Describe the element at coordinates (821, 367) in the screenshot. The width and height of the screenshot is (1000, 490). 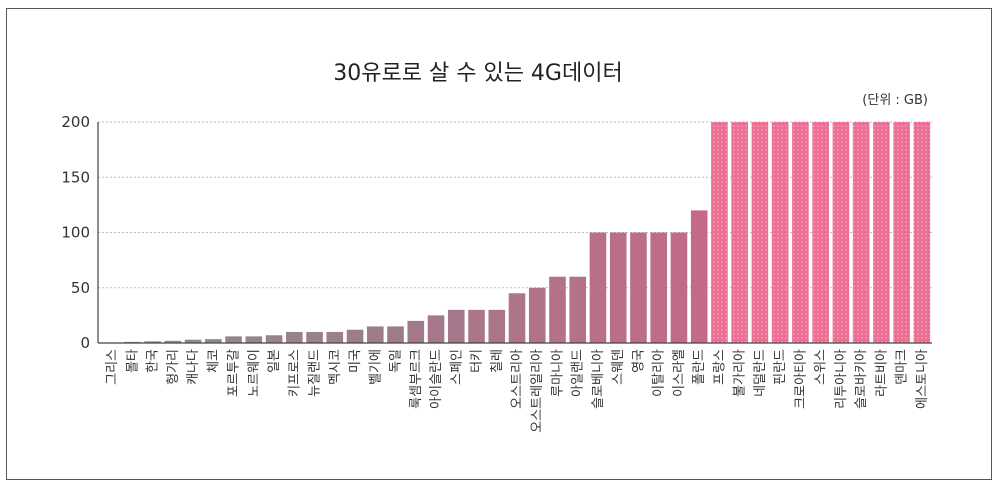
I see `x-tick-label: 스위스` at that location.